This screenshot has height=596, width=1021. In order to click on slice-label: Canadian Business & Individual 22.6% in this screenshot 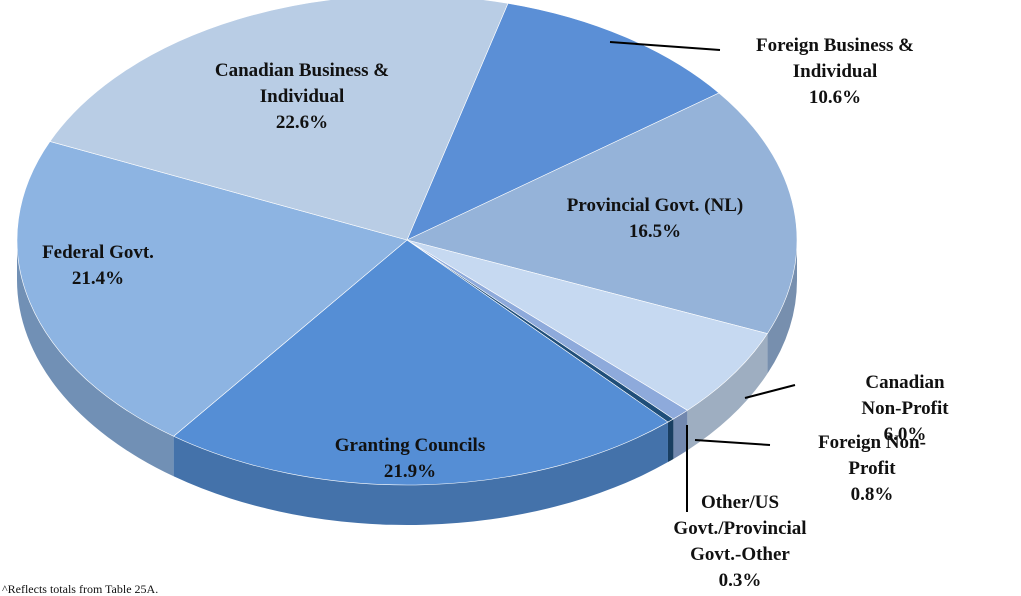, I will do `click(302, 97)`.